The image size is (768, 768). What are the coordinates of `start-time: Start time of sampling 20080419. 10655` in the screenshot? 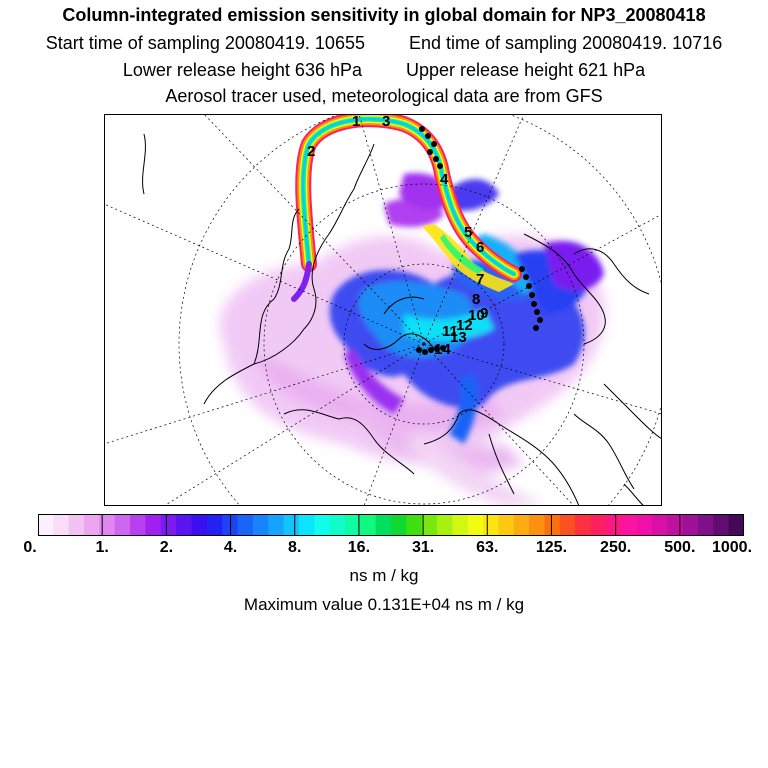 It's located at (205, 43).